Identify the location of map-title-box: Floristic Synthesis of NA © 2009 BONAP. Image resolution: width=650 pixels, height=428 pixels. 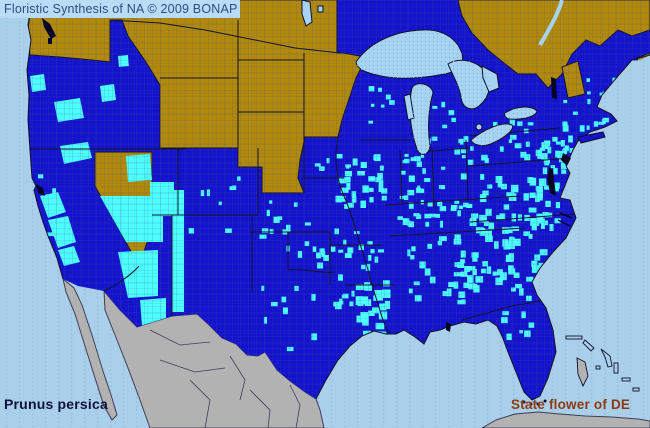
(120, 9).